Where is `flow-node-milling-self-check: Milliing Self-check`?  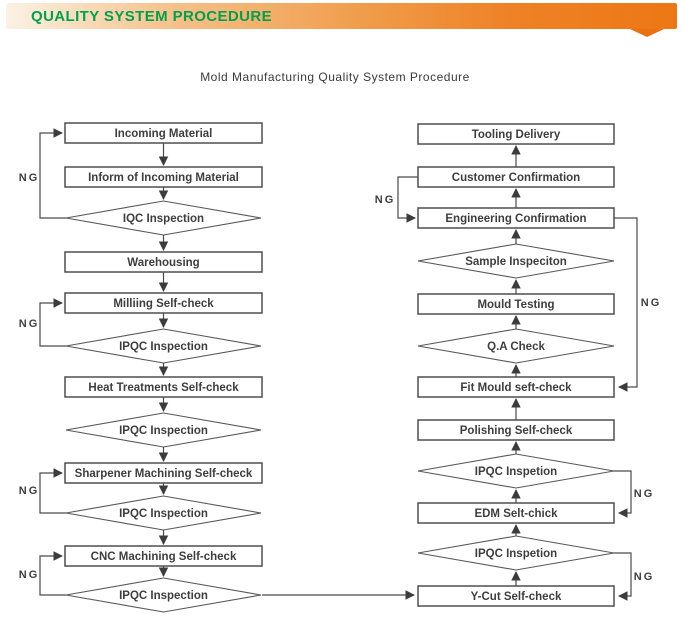 flow-node-milling-self-check: Milliing Self-check is located at coordinates (163, 303).